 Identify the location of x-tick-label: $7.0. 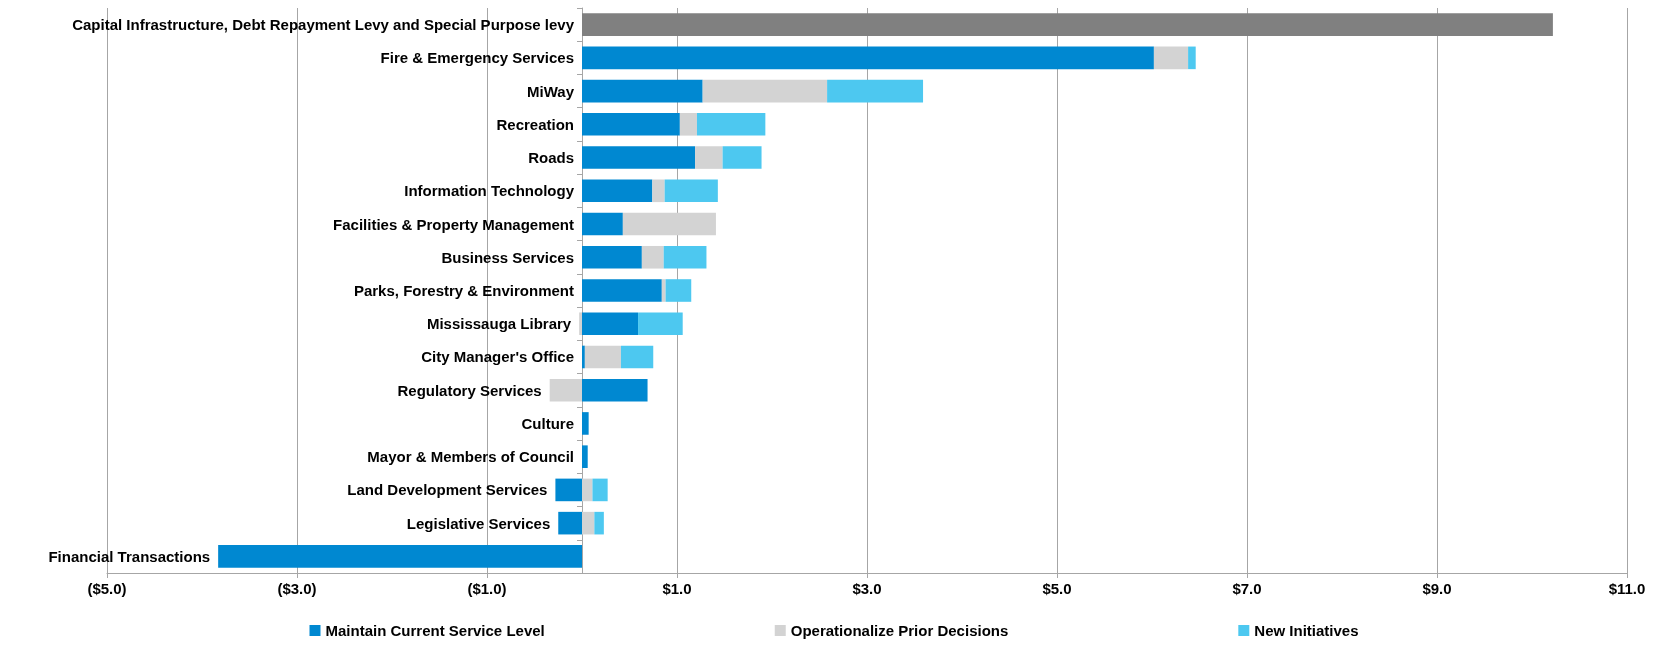
(1247, 588).